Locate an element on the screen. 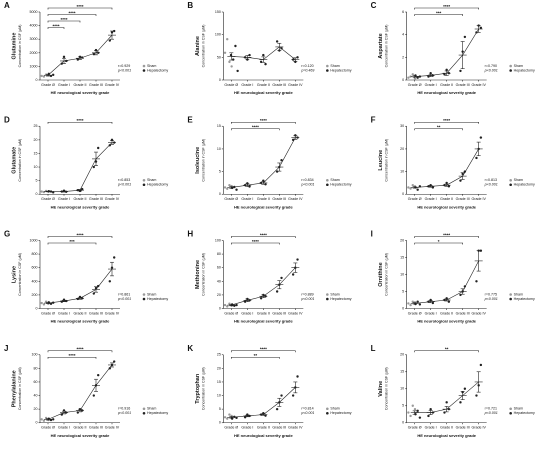 This screenshot has height=457, width=550. correlation-r: r=0.834 is located at coordinates (307, 180).